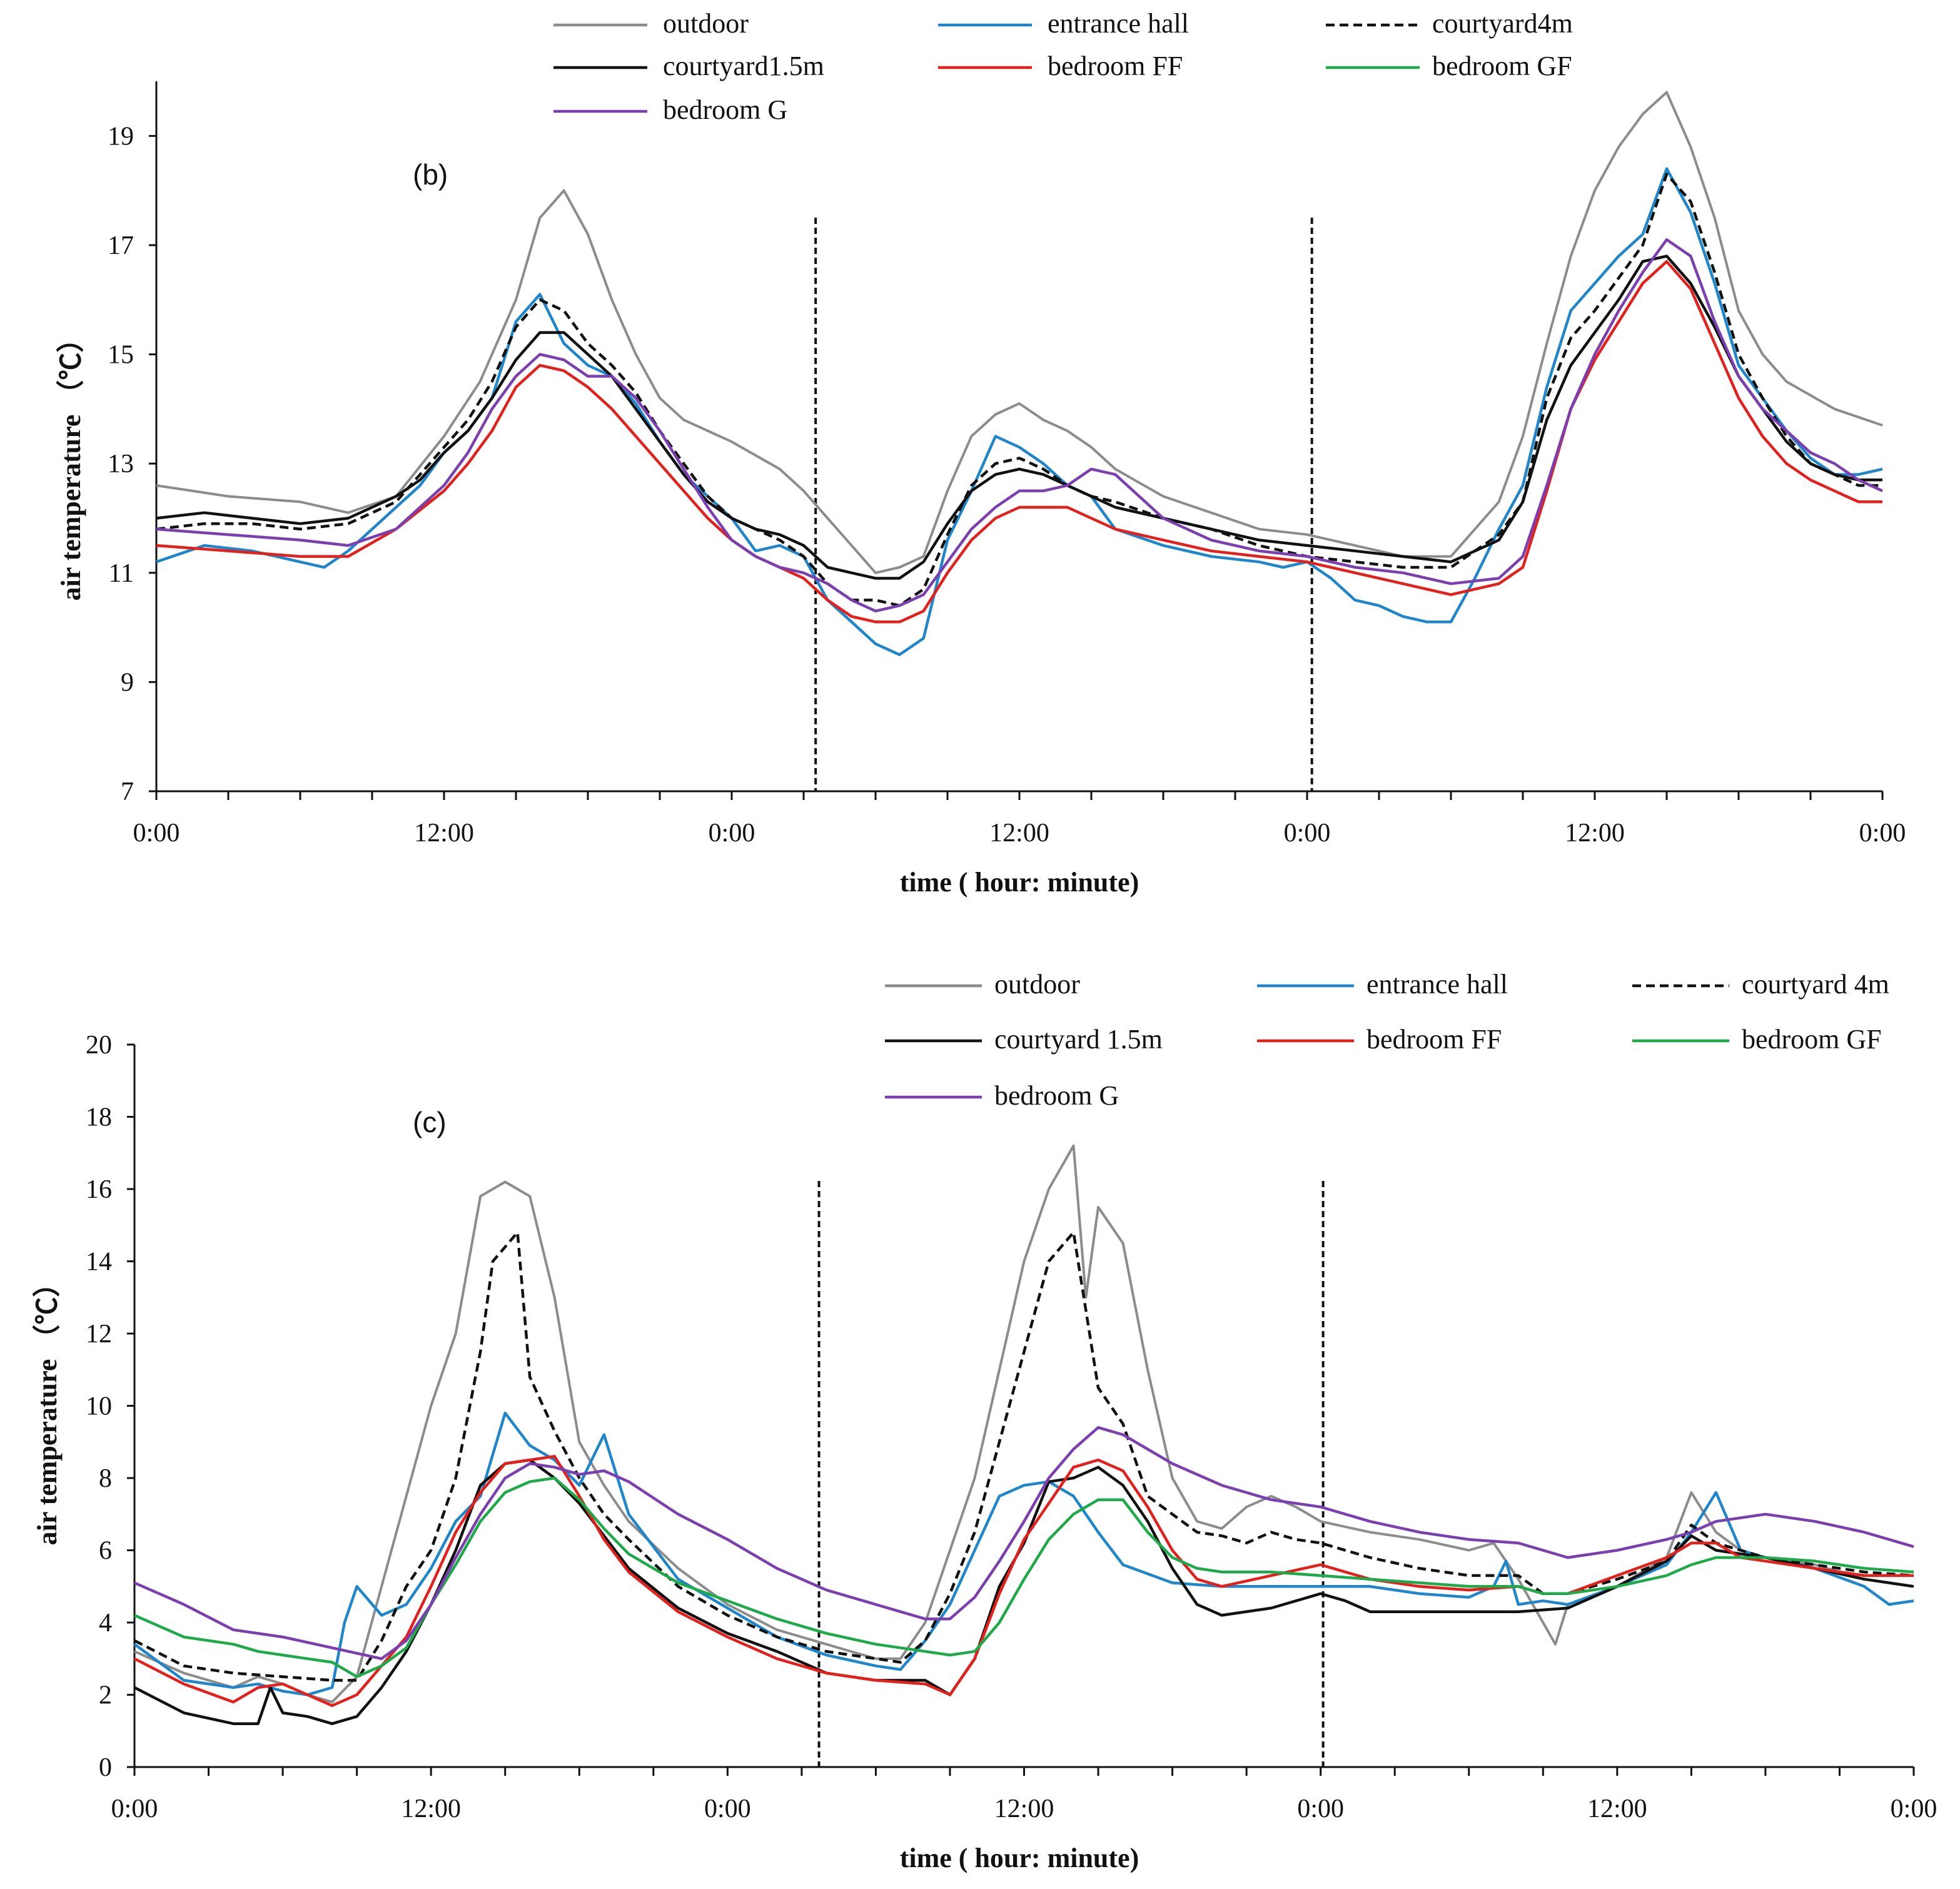 The width and height of the screenshot is (1960, 1889). Describe the element at coordinates (121, 573) in the screenshot. I see `y-tick-label: 11` at that location.